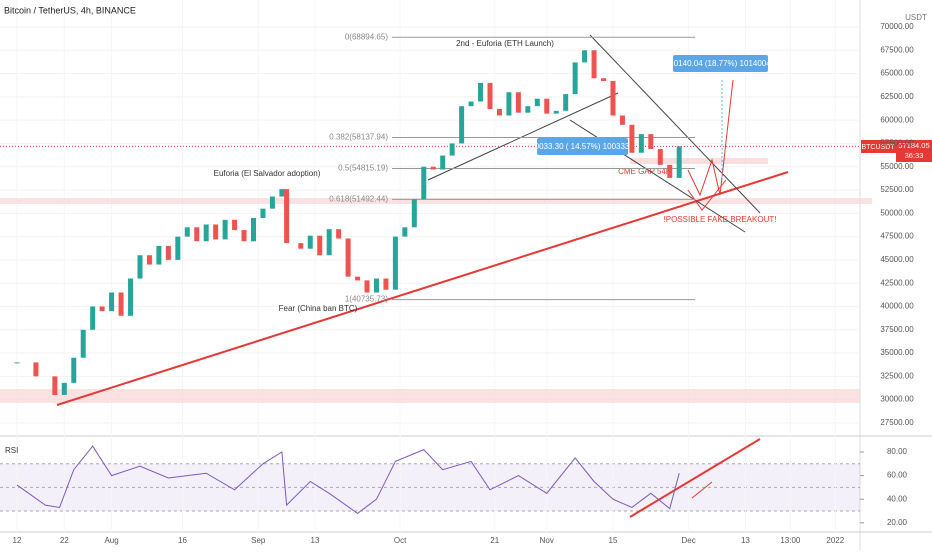  What do you see at coordinates (182, 540) in the screenshot?
I see `time-tick-label: 16` at bounding box center [182, 540].